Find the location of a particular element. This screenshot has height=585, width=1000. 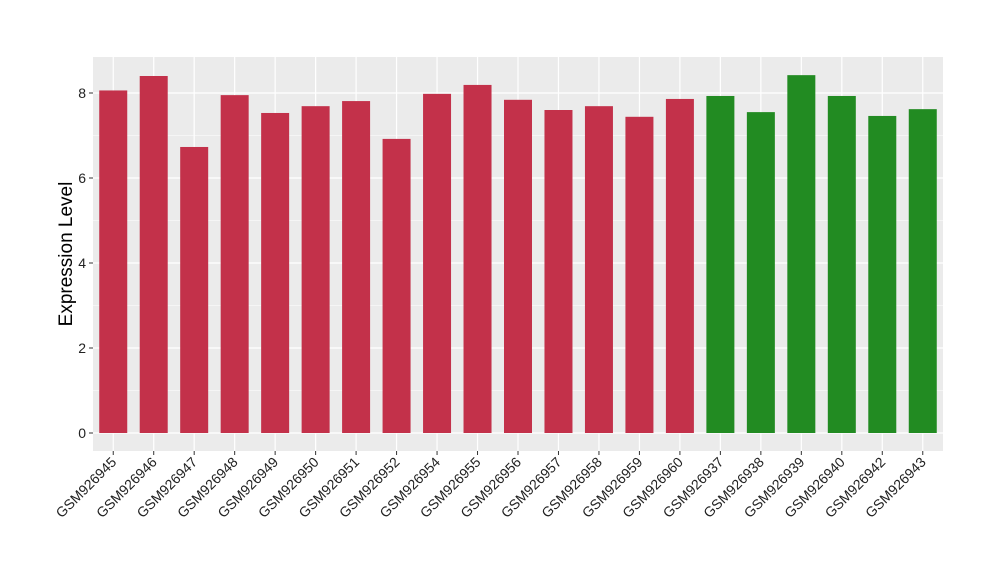

bar-GSM926952 is located at coordinates (396, 285).